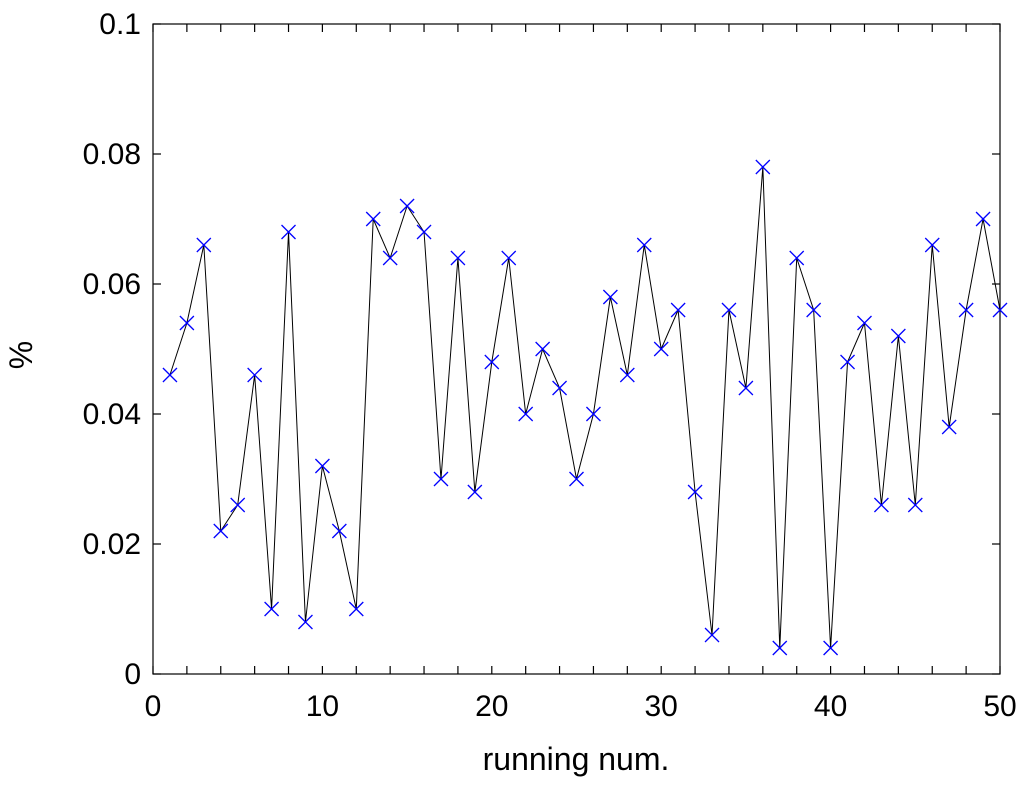 The width and height of the screenshot is (1024, 785). I want to click on x-tick-label: 10, so click(322, 706).